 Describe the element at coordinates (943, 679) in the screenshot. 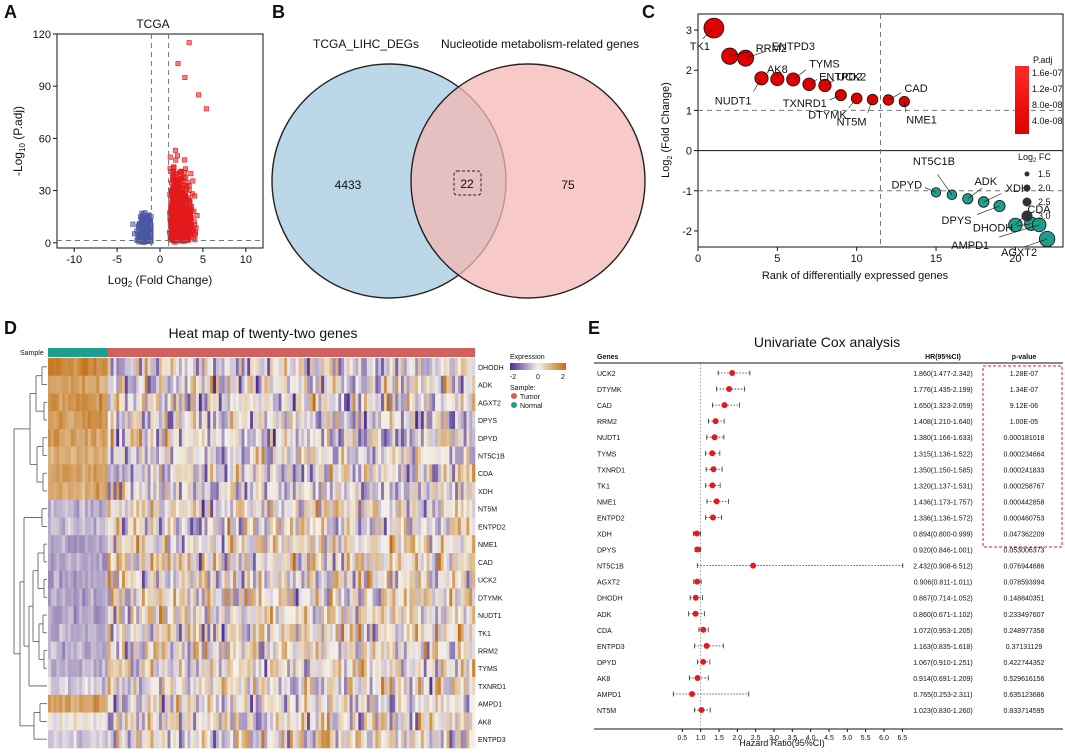

I see `forest-hr-text: 0.914(0.691-1.209)` at that location.